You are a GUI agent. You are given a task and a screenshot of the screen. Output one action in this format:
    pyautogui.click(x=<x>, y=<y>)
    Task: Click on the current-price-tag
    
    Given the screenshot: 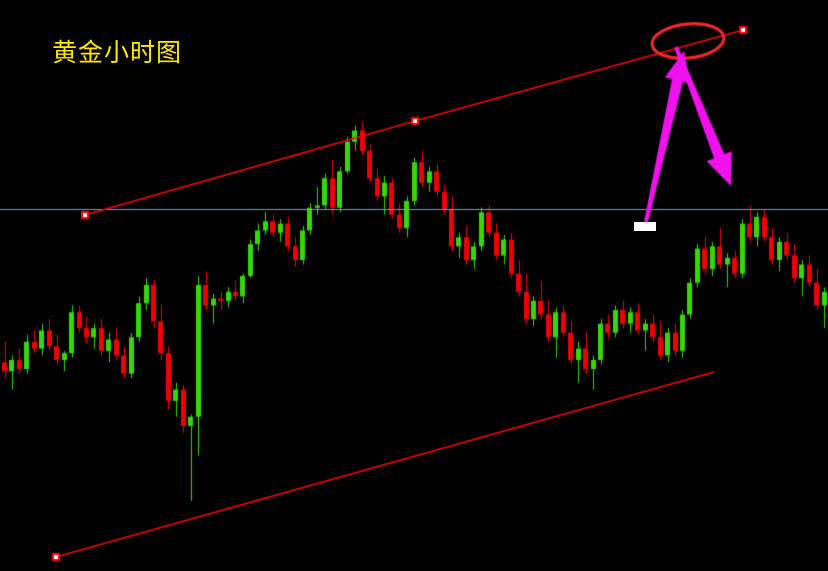 What is the action you would take?
    pyautogui.click(x=645, y=226)
    